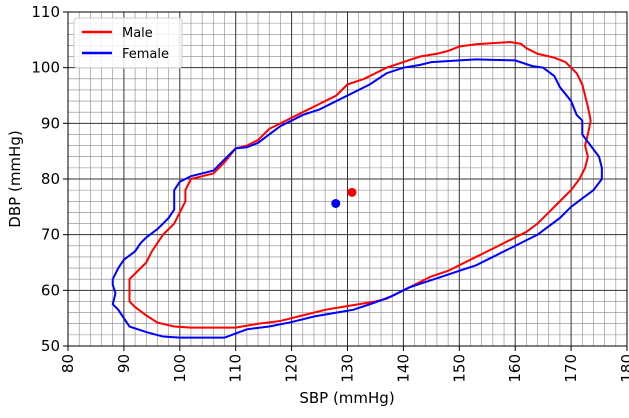 This screenshot has width=629, height=418. I want to click on y-axis-label: DBP (mmHg), so click(15, 178).